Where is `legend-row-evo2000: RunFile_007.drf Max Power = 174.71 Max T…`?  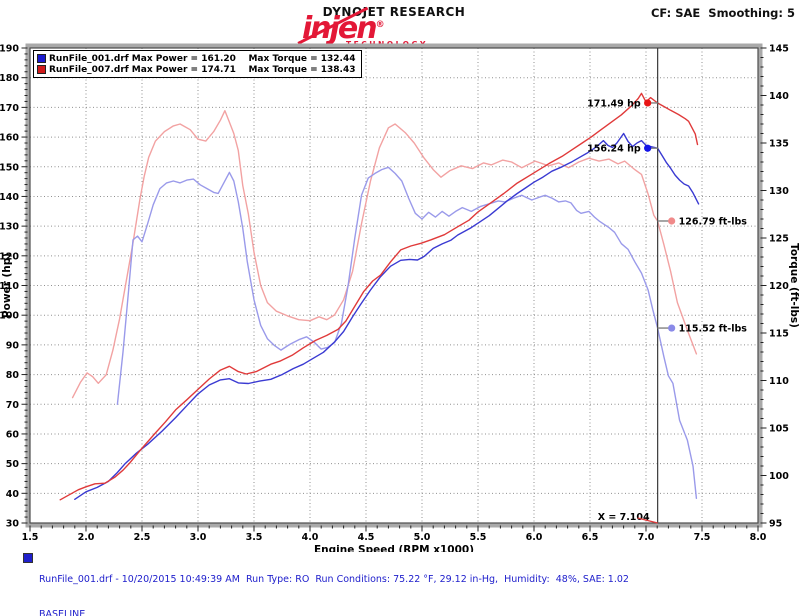 legend-row-evo2000: RunFile_007.drf Max Power = 174.71 Max T… is located at coordinates (196, 69).